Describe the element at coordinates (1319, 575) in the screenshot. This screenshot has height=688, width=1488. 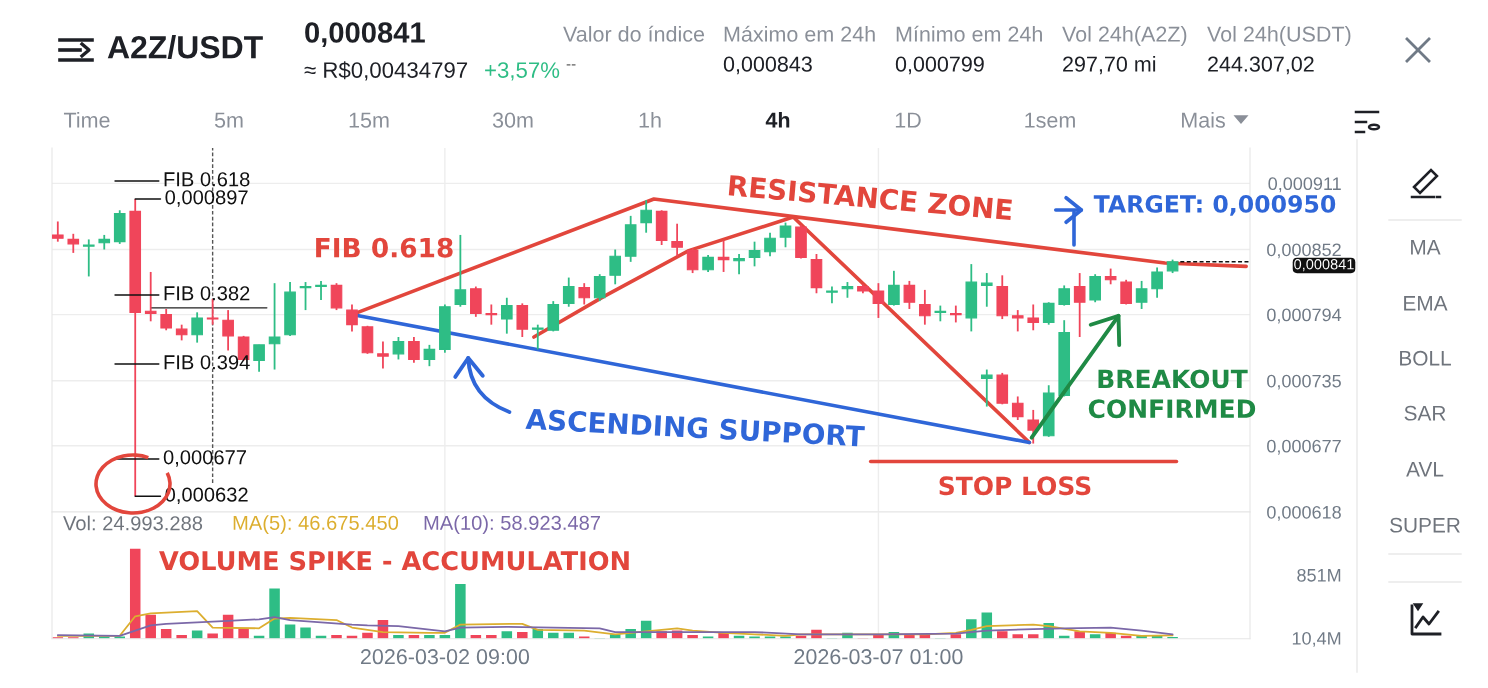
I see `y-tick-label: 851M` at that location.